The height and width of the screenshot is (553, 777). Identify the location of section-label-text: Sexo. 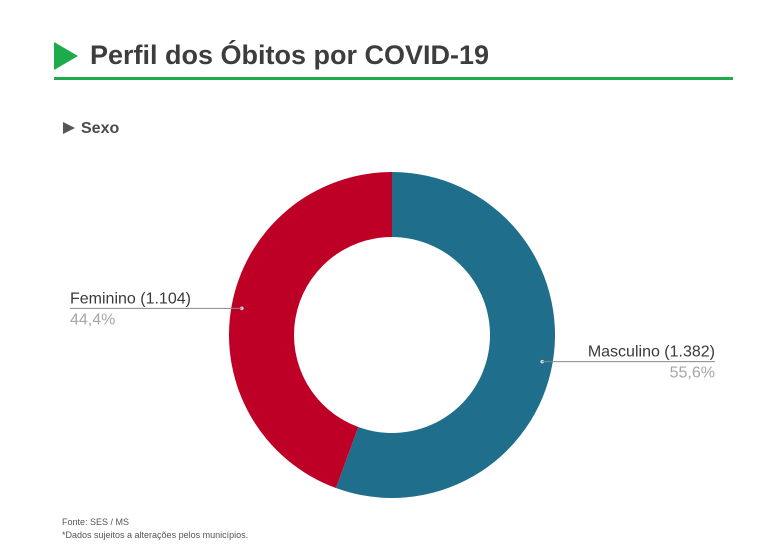
(100, 128).